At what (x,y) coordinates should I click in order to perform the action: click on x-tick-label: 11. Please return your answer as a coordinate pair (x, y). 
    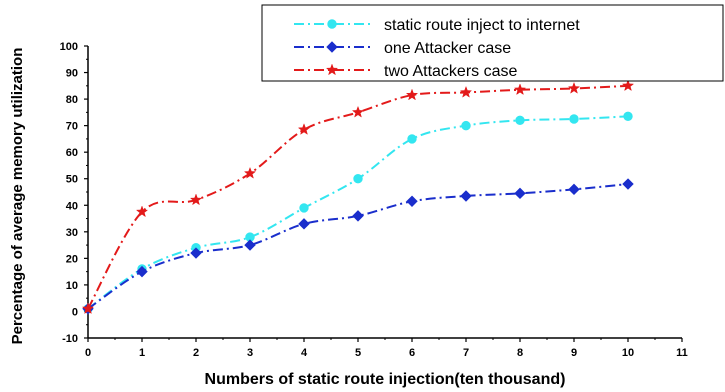
    Looking at the image, I should click on (682, 353).